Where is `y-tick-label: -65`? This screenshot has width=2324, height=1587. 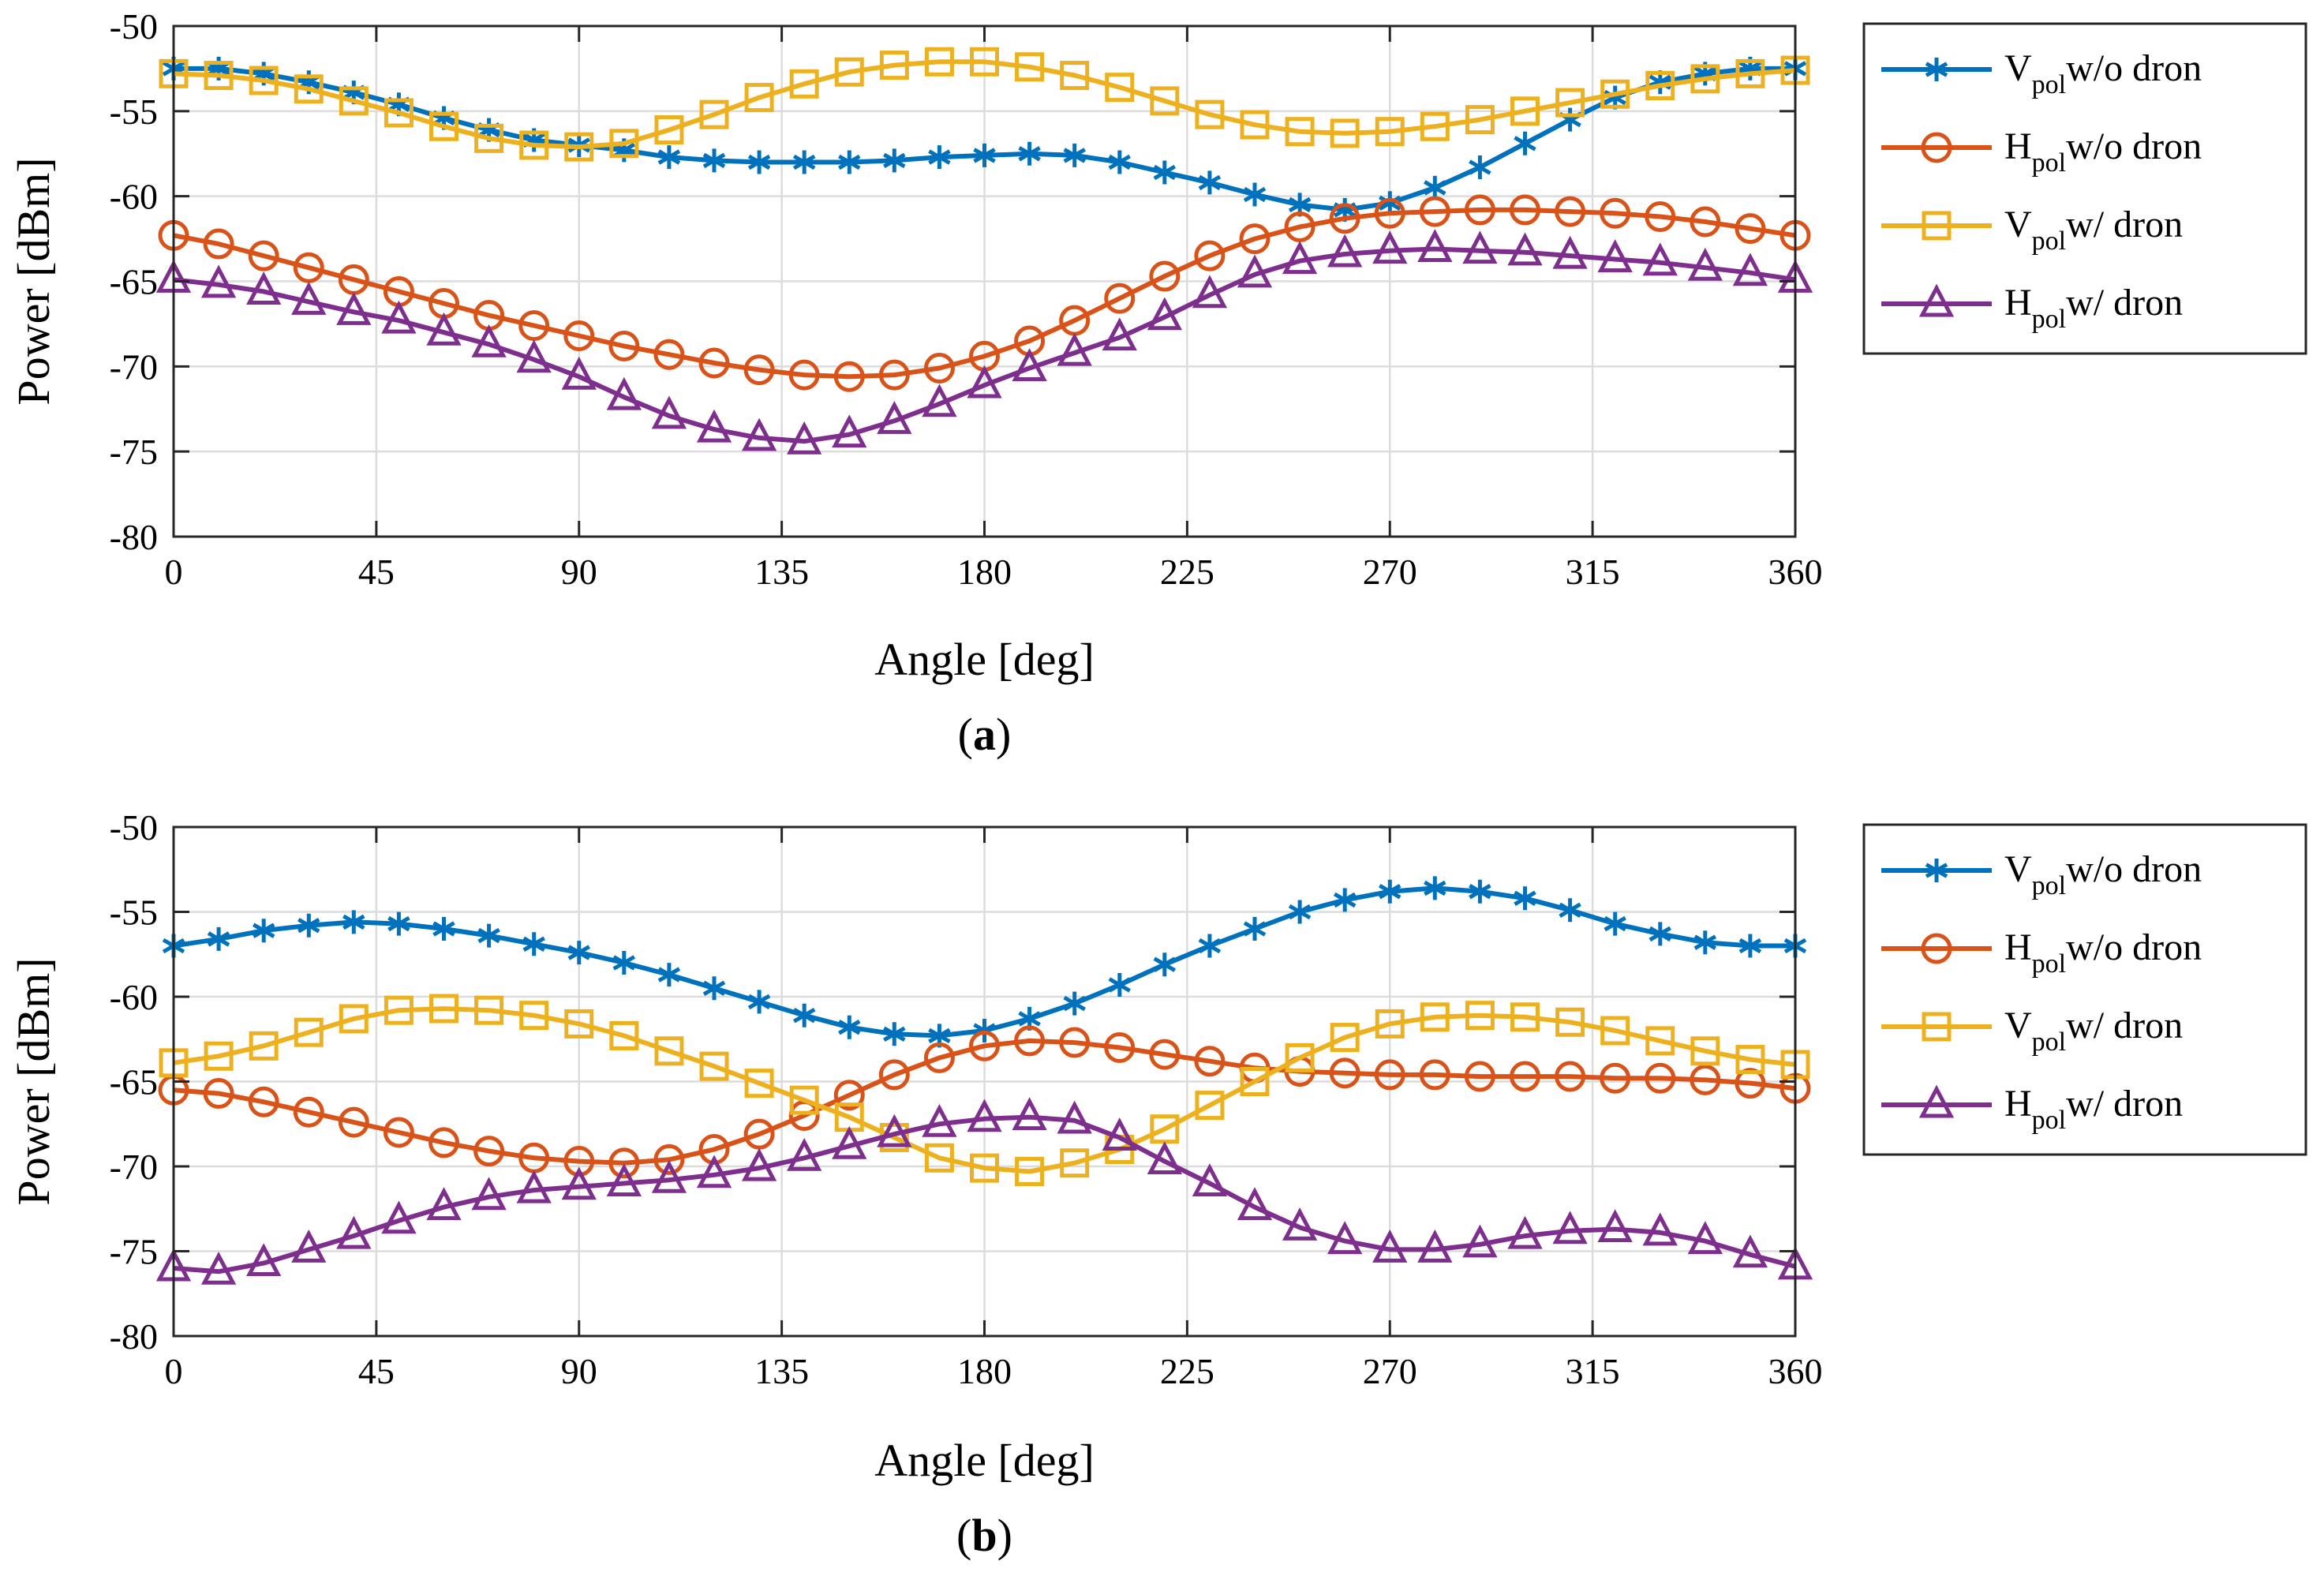 y-tick-label: -65 is located at coordinates (134, 282).